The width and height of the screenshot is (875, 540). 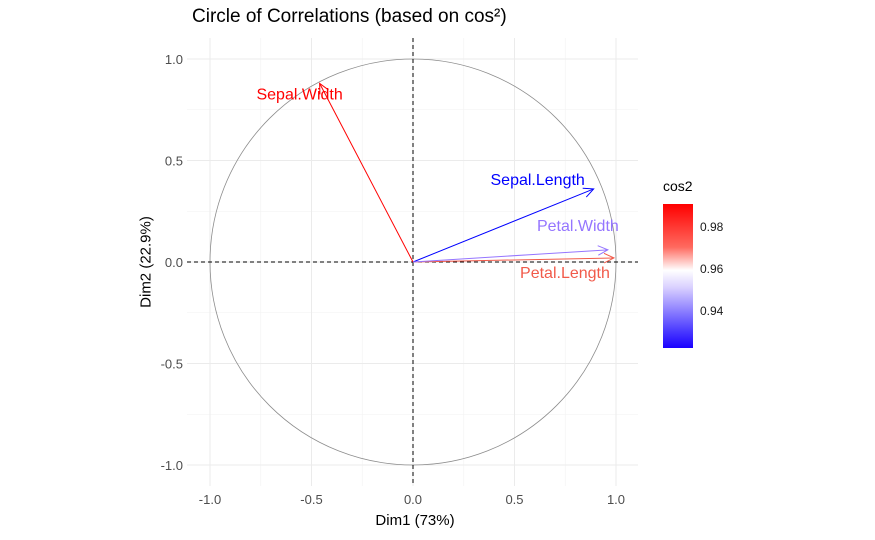 I want to click on y-tick-label: 1.0, so click(x=174, y=59).